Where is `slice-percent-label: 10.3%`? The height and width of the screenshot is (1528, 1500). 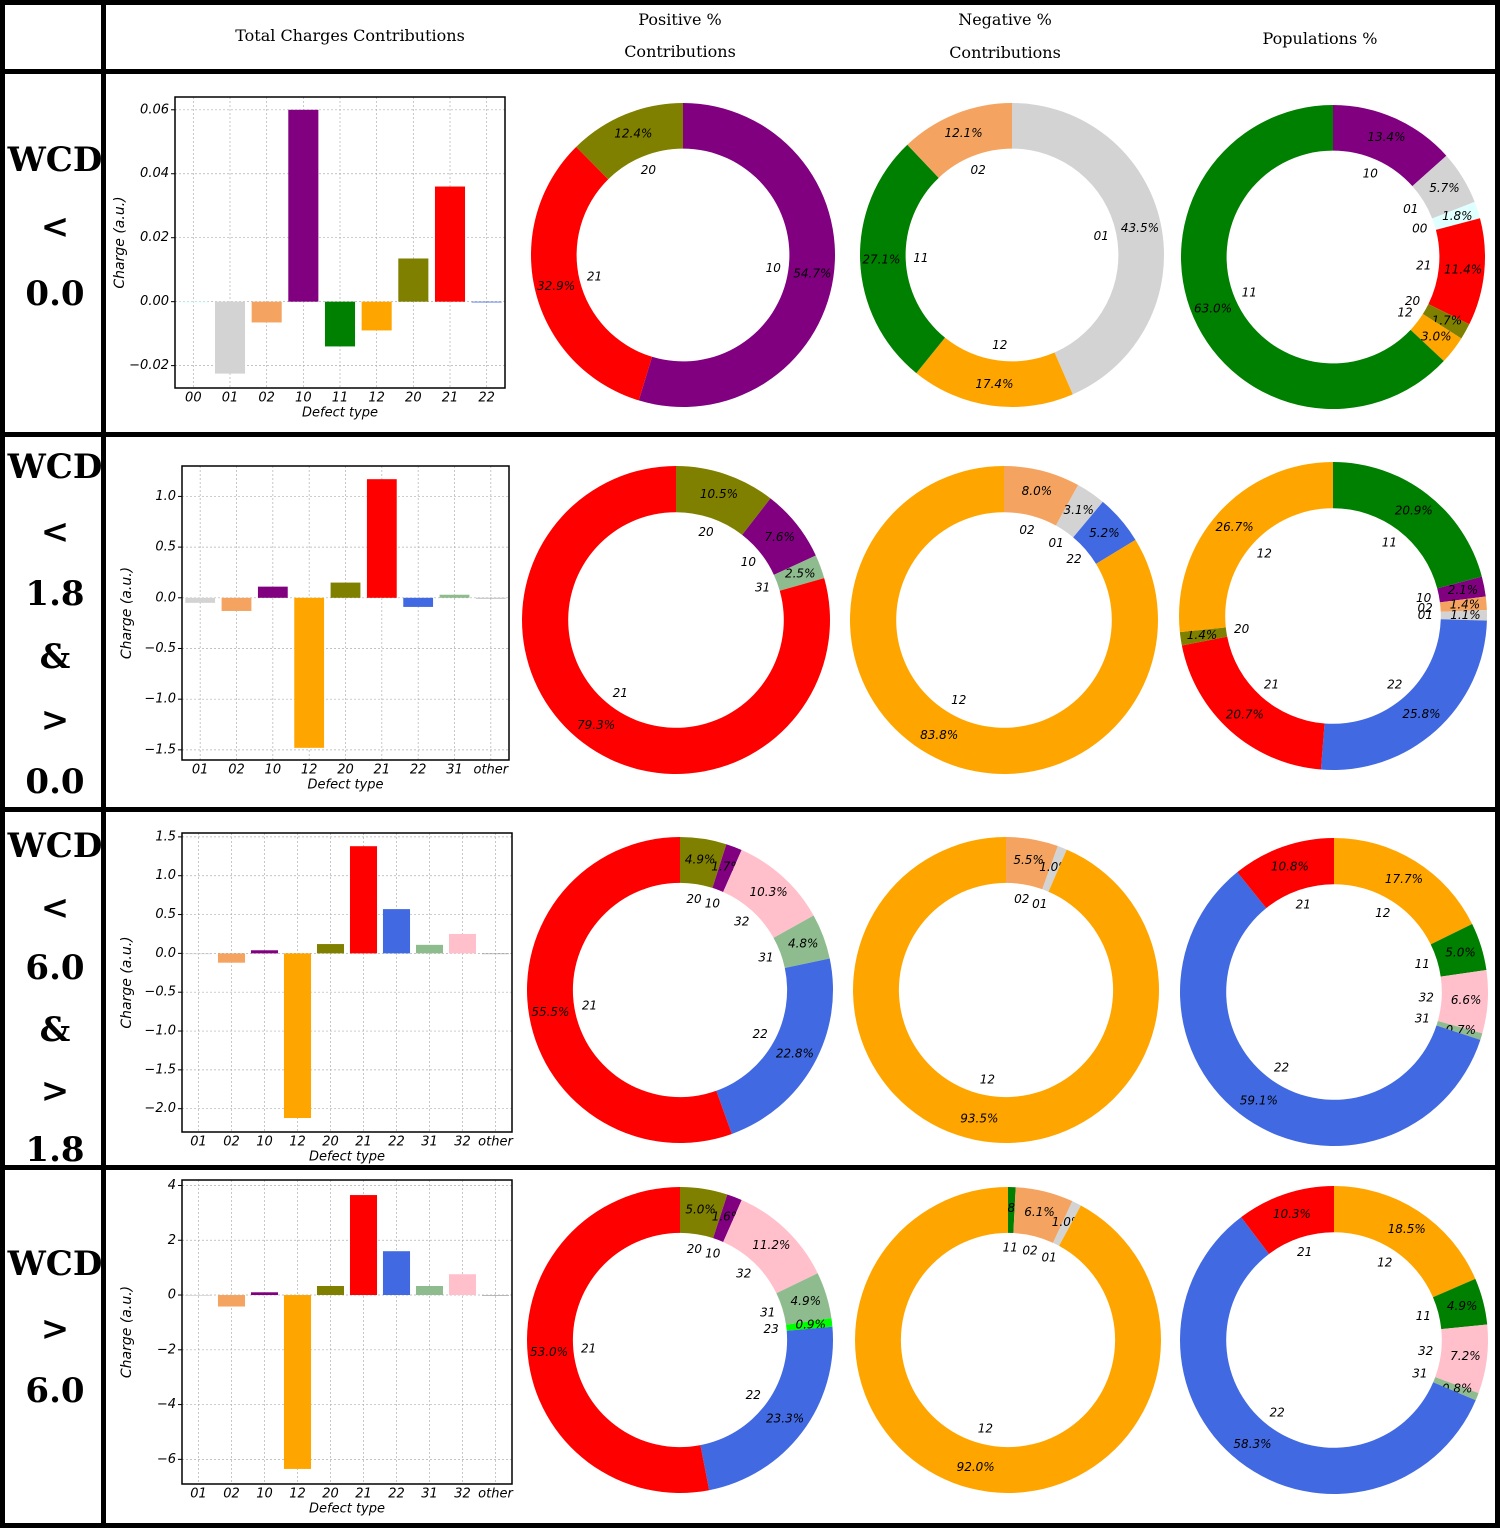 slice-percent-label: 10.3% is located at coordinates (768, 892).